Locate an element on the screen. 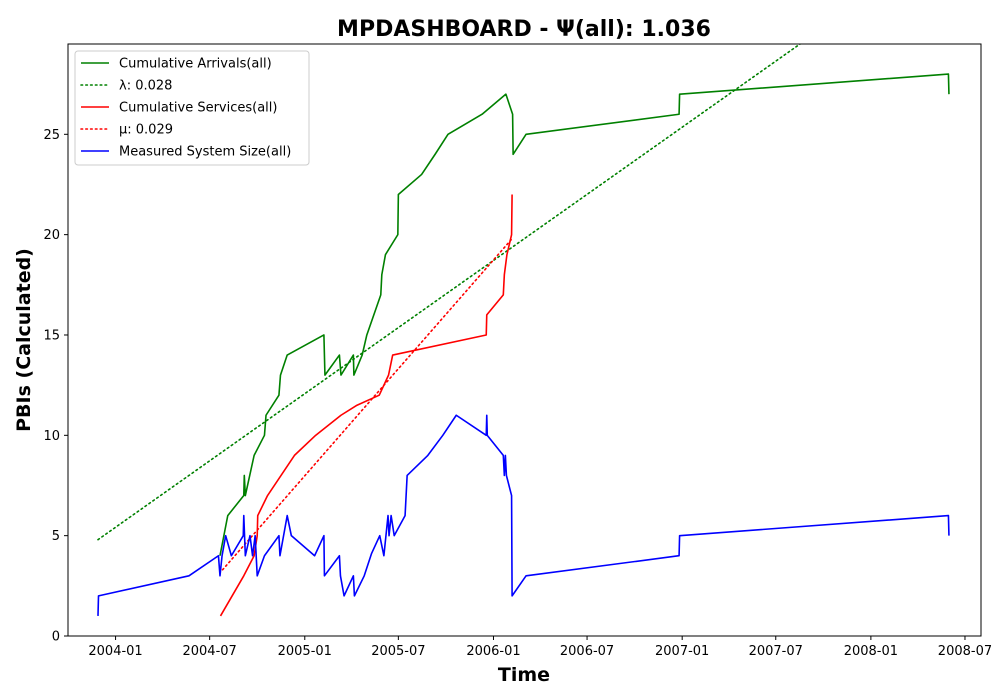 This screenshot has height=700, width=1000. x-tick-label-9: 2008-07 is located at coordinates (965, 651).